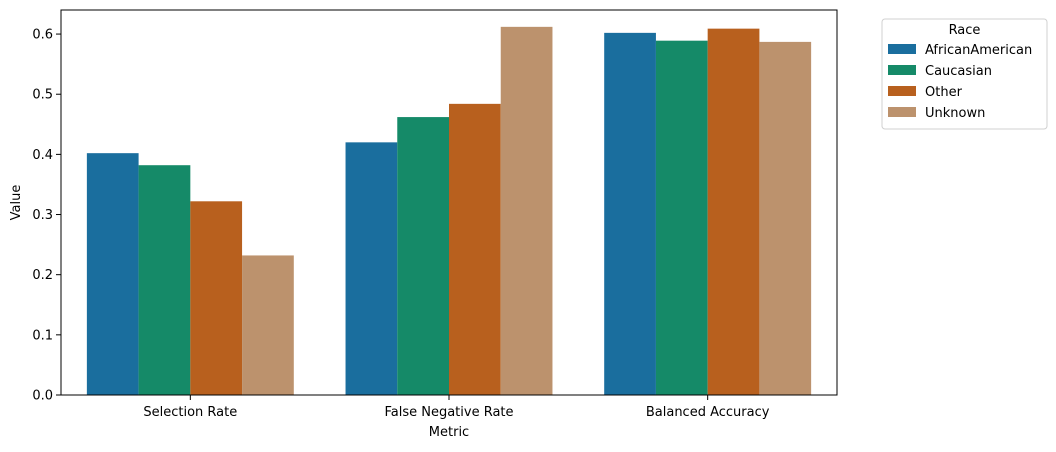 The width and height of the screenshot is (1056, 452). Describe the element at coordinates (423, 256) in the screenshot. I see `bar-caucasian-false-negative-rate` at that location.